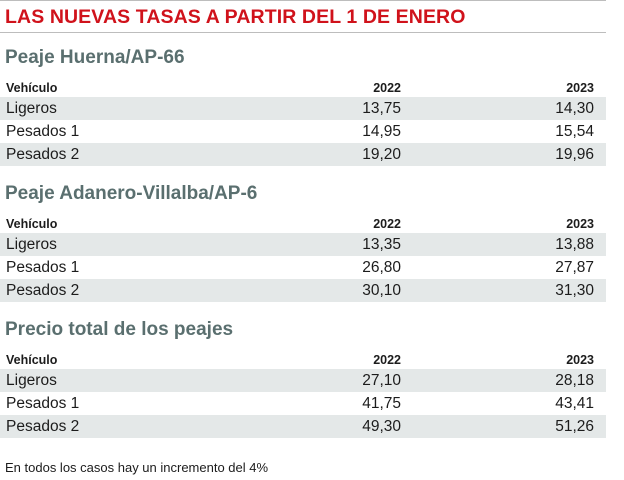 Image resolution: width=624 pixels, height=480 pixels. Describe the element at coordinates (381, 244) in the screenshot. I see `row-value-2022: 13,35` at that location.